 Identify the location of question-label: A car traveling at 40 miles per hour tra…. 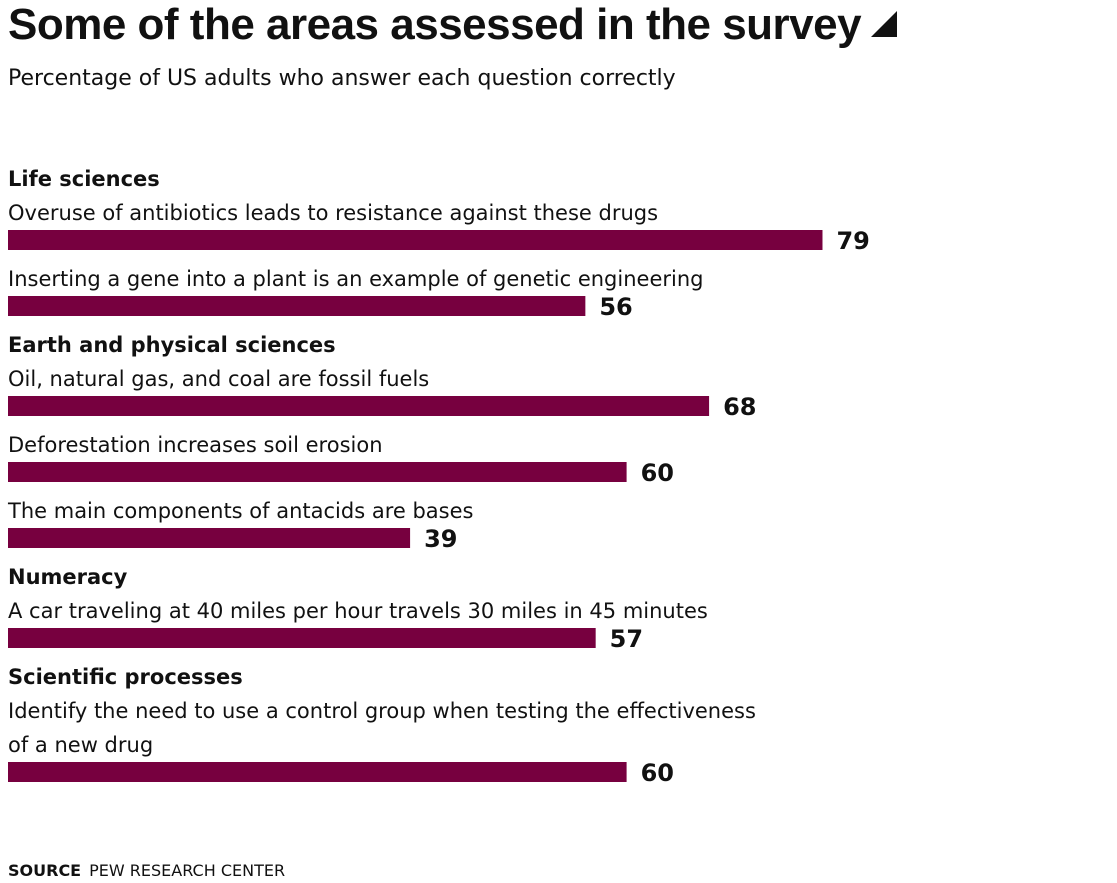
(358, 611).